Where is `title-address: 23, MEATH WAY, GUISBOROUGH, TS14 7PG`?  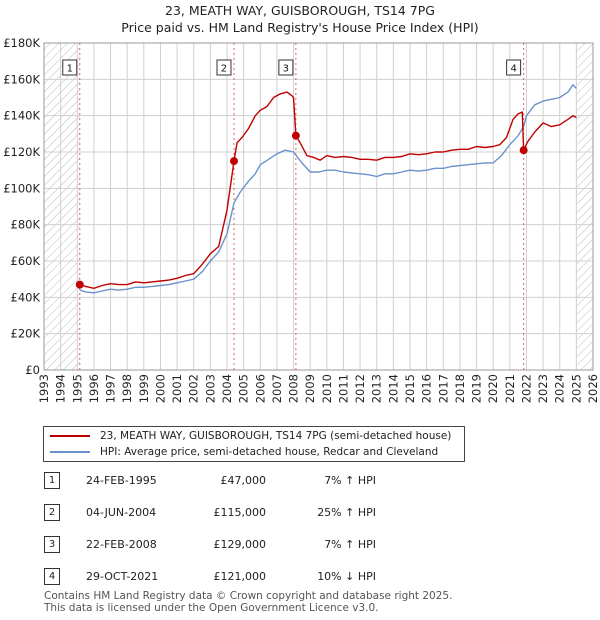
title-address: 23, MEATH WAY, GUISBOROUGH, TS14 7PG is located at coordinates (300, 10).